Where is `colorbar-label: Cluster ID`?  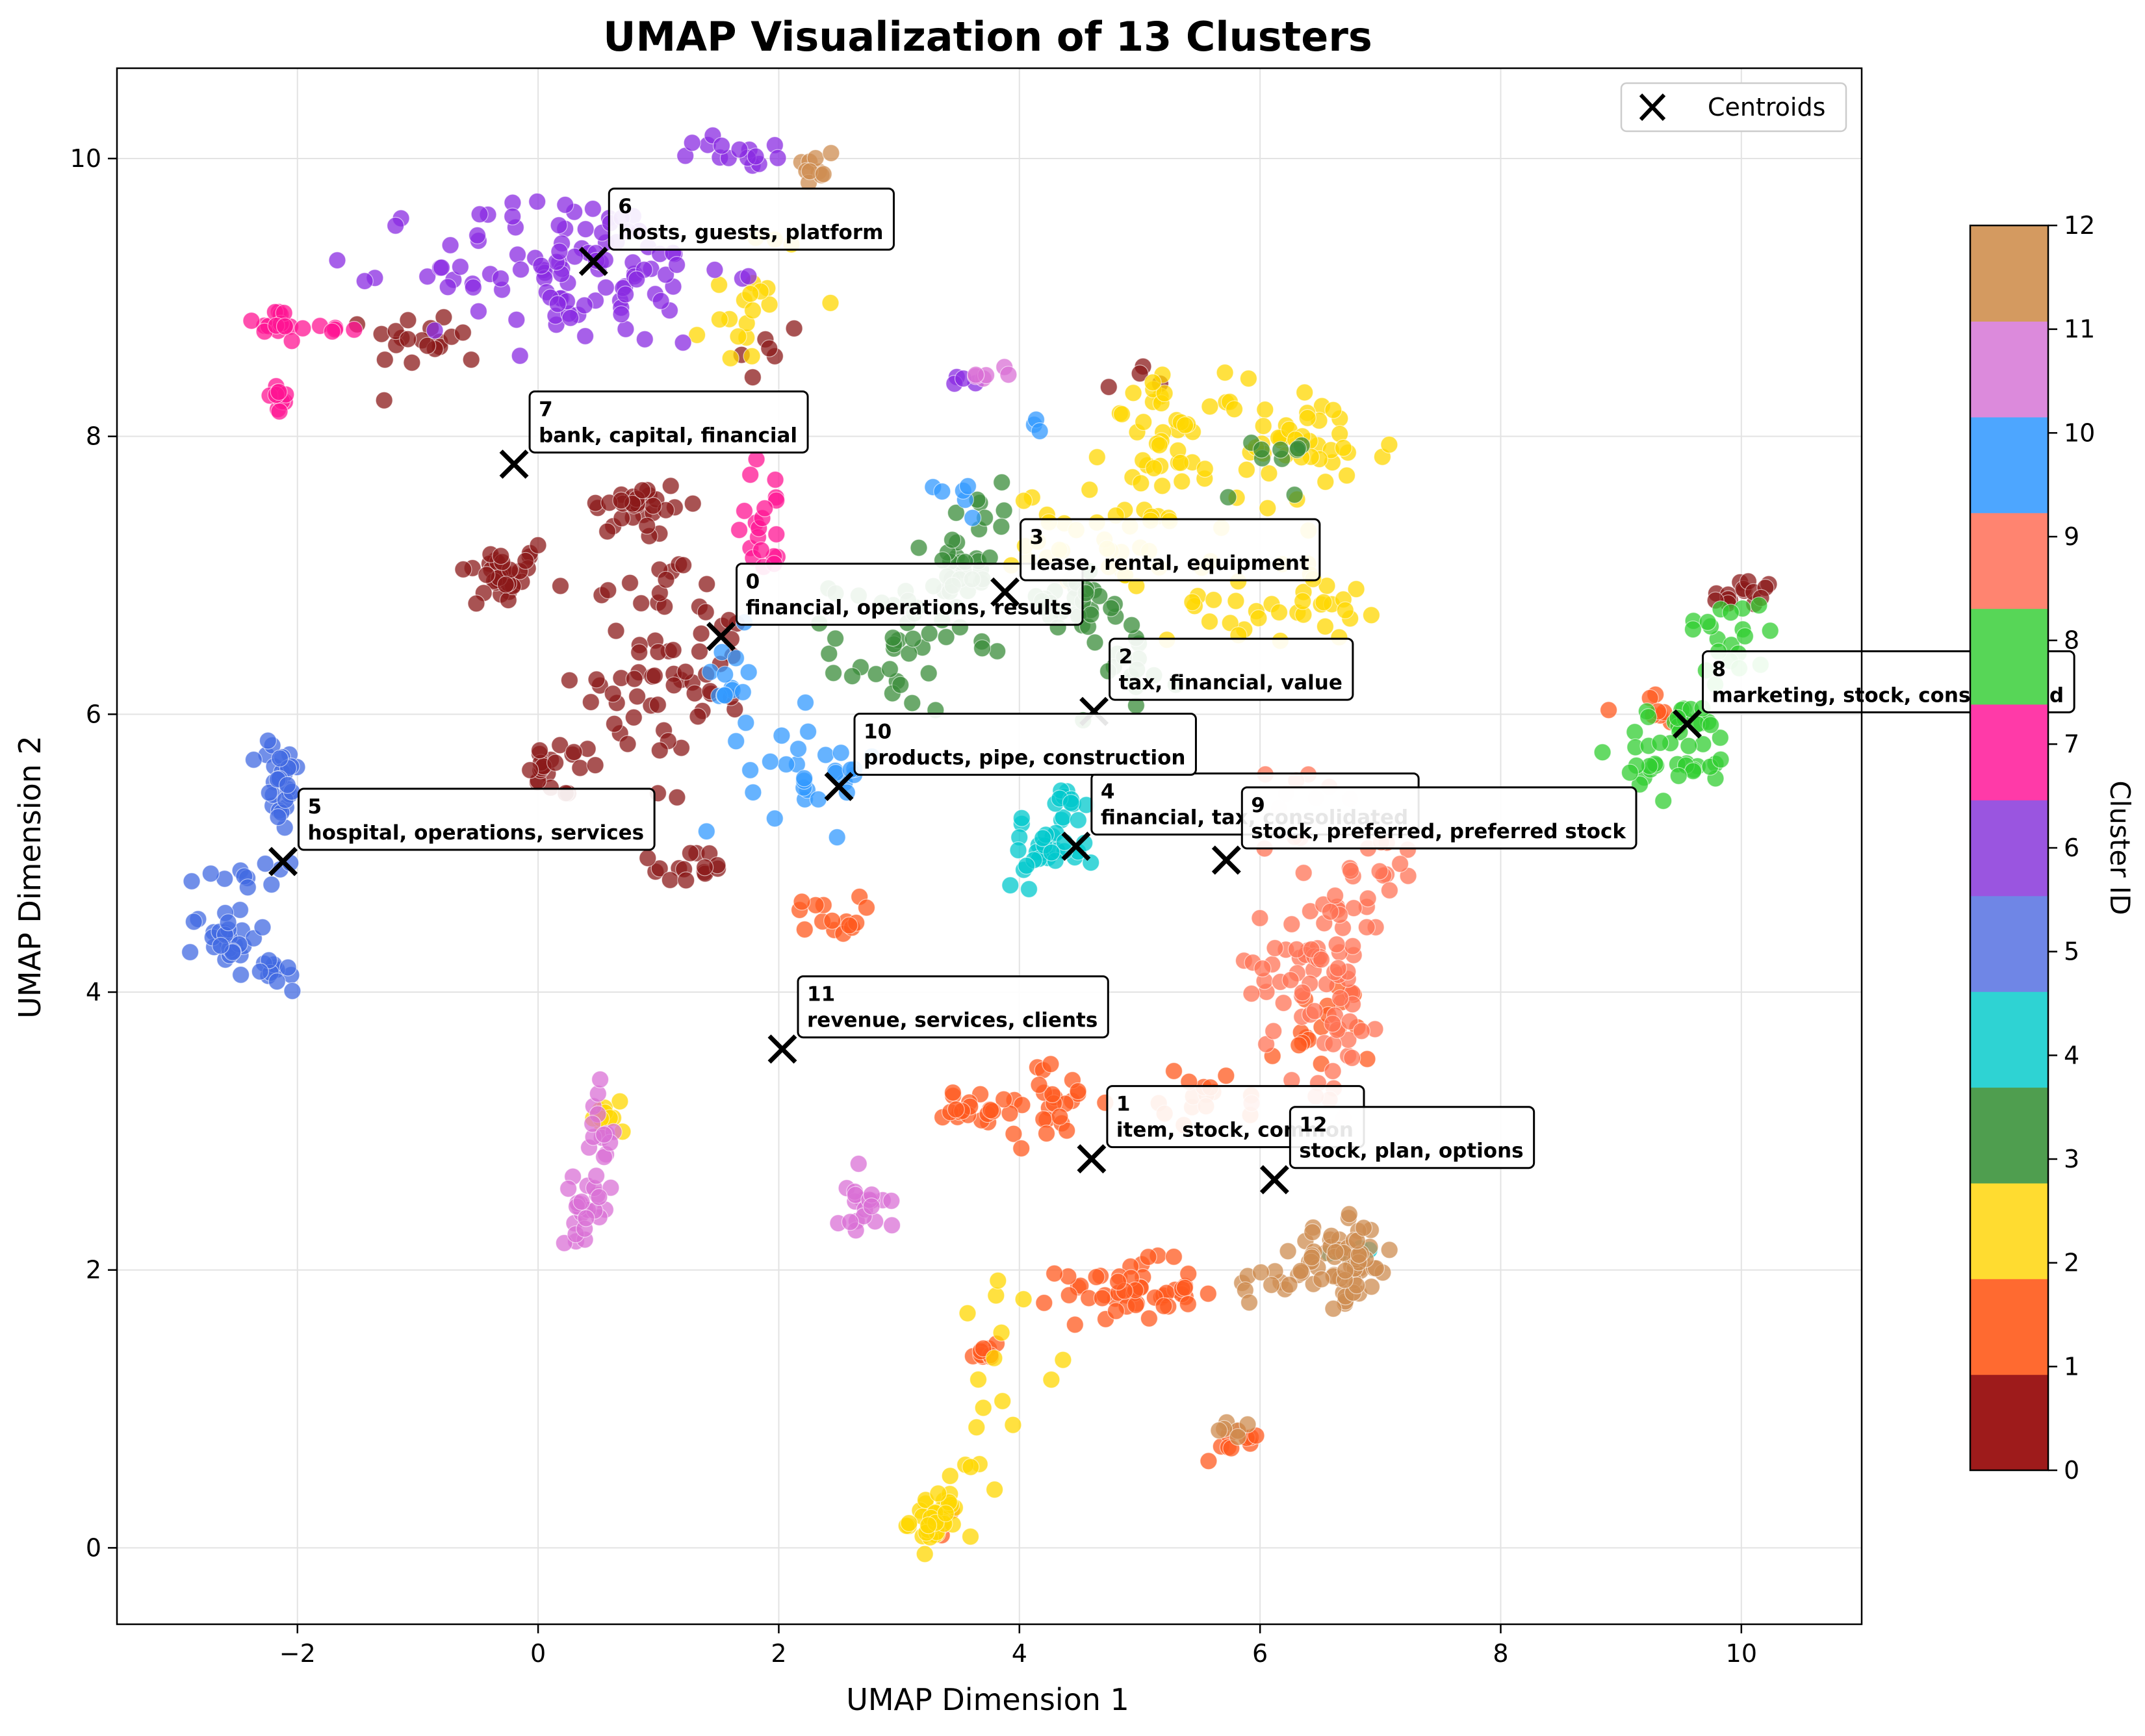 colorbar-label: Cluster ID is located at coordinates (2120, 847).